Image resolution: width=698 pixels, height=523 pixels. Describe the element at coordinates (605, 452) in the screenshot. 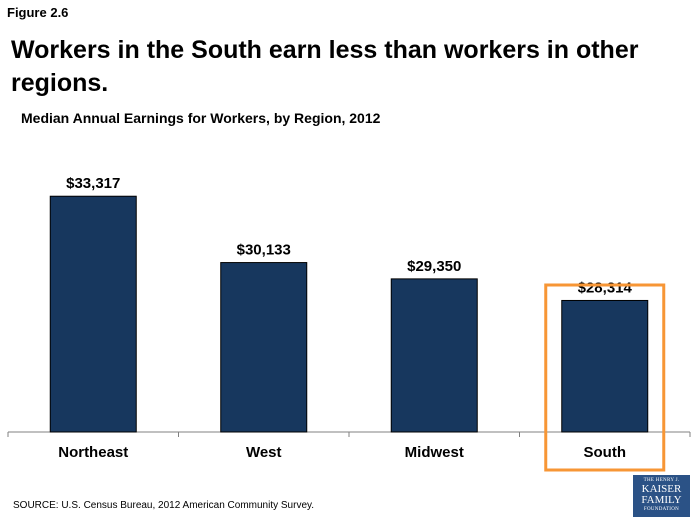

I see `x-tick-label-south: South` at that location.